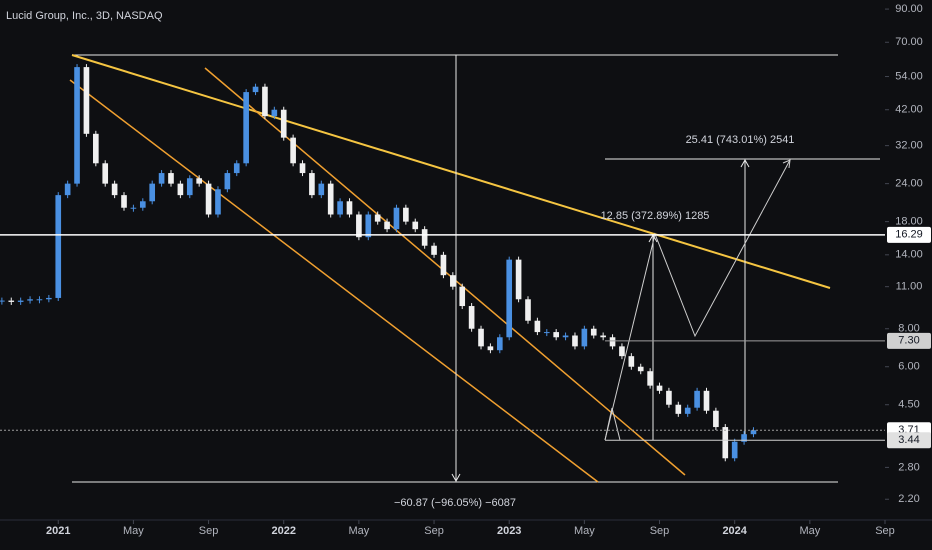 The width and height of the screenshot is (932, 550). I want to click on x-tick-label: 2024, so click(734, 531).